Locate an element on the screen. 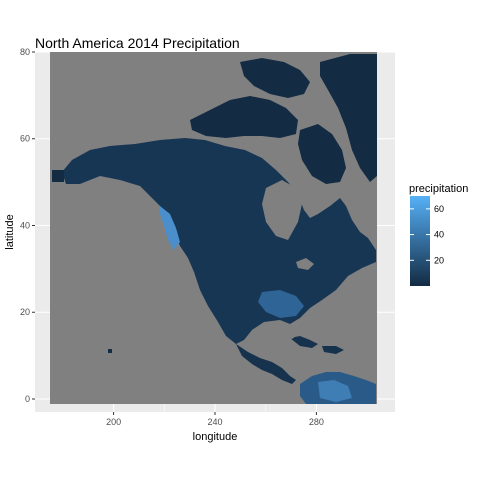 This screenshot has width=480, height=480. region-central-america is located at coordinates (266, 364).